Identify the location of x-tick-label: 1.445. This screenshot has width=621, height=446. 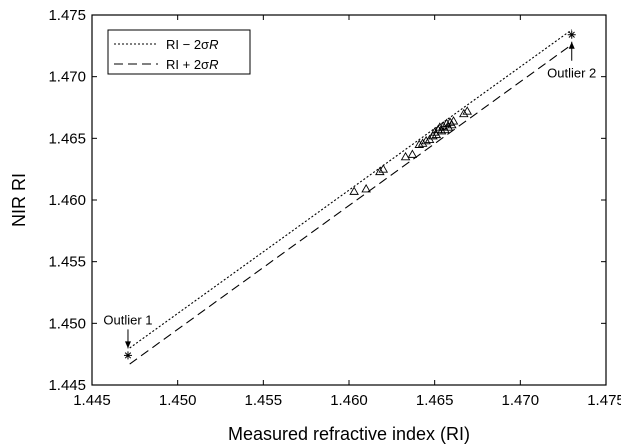
(92, 400).